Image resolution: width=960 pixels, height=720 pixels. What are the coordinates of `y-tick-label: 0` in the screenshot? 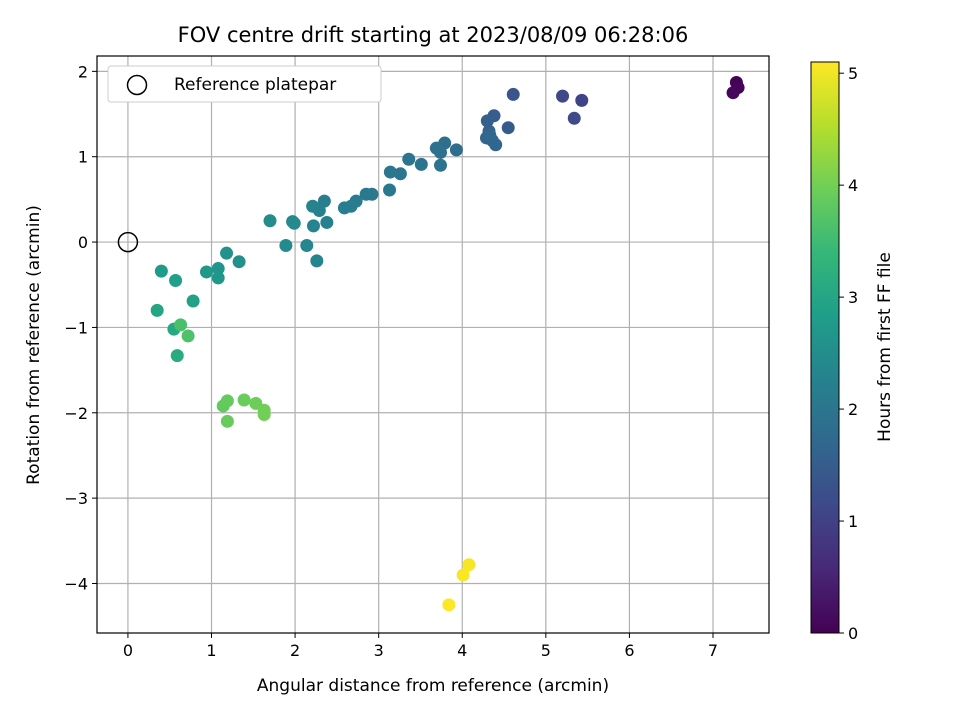 It's located at (83, 242).